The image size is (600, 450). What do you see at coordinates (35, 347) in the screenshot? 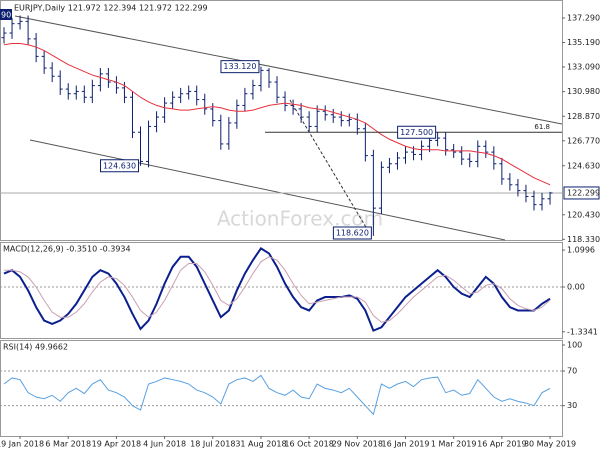
I see `rsi-title: RSI(14) 49.9662` at bounding box center [35, 347].